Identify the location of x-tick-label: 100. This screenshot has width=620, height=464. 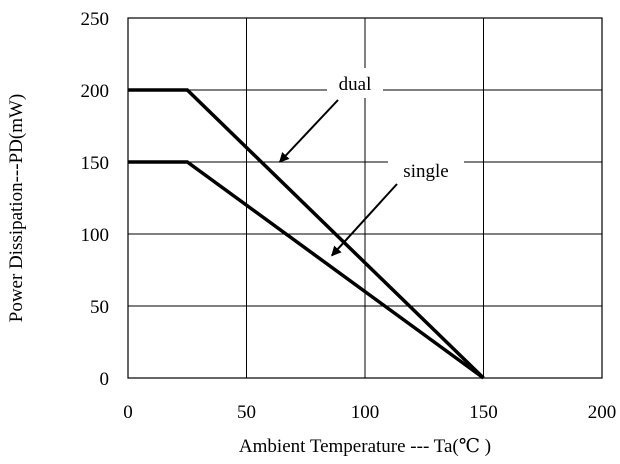
(365, 412).